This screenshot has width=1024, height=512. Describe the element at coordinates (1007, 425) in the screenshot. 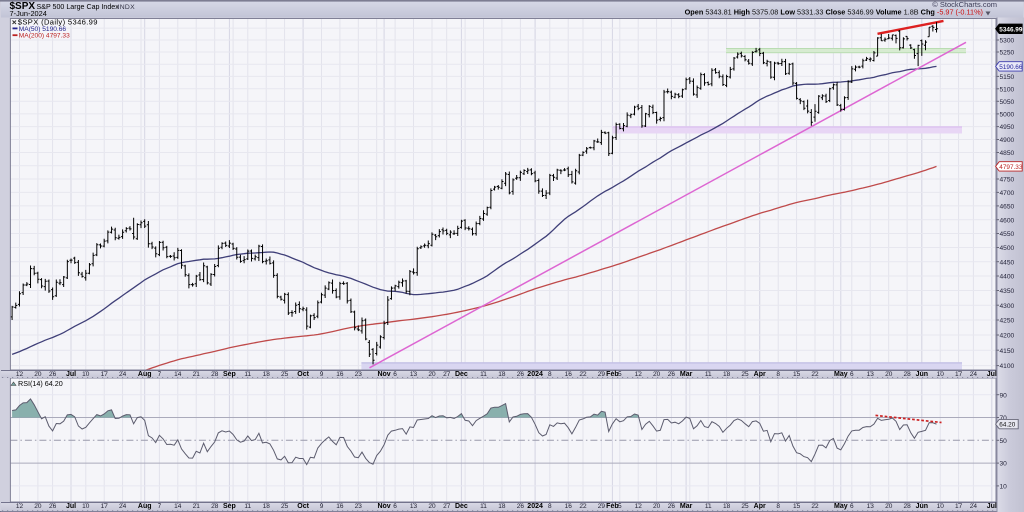

I see `svg-text: 64.20` at that location.